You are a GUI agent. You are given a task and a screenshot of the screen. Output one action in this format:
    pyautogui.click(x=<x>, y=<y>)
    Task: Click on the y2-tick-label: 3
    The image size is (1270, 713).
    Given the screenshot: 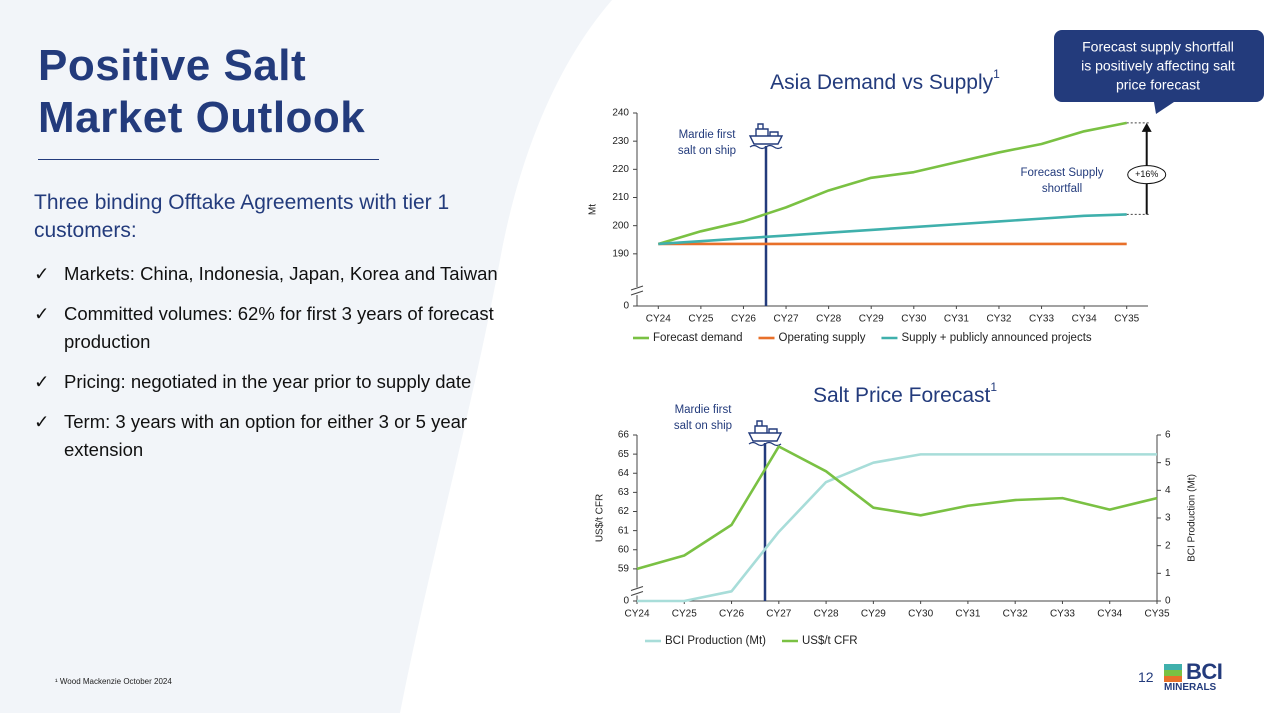 What is the action you would take?
    pyautogui.click(x=1168, y=518)
    